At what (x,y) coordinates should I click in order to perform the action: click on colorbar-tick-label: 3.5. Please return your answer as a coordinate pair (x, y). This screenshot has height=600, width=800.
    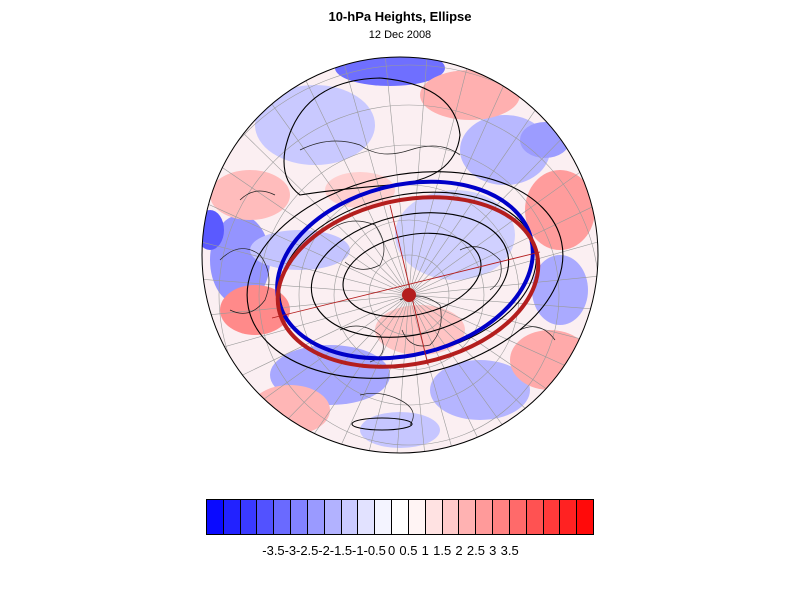
    Looking at the image, I should click on (509, 550).